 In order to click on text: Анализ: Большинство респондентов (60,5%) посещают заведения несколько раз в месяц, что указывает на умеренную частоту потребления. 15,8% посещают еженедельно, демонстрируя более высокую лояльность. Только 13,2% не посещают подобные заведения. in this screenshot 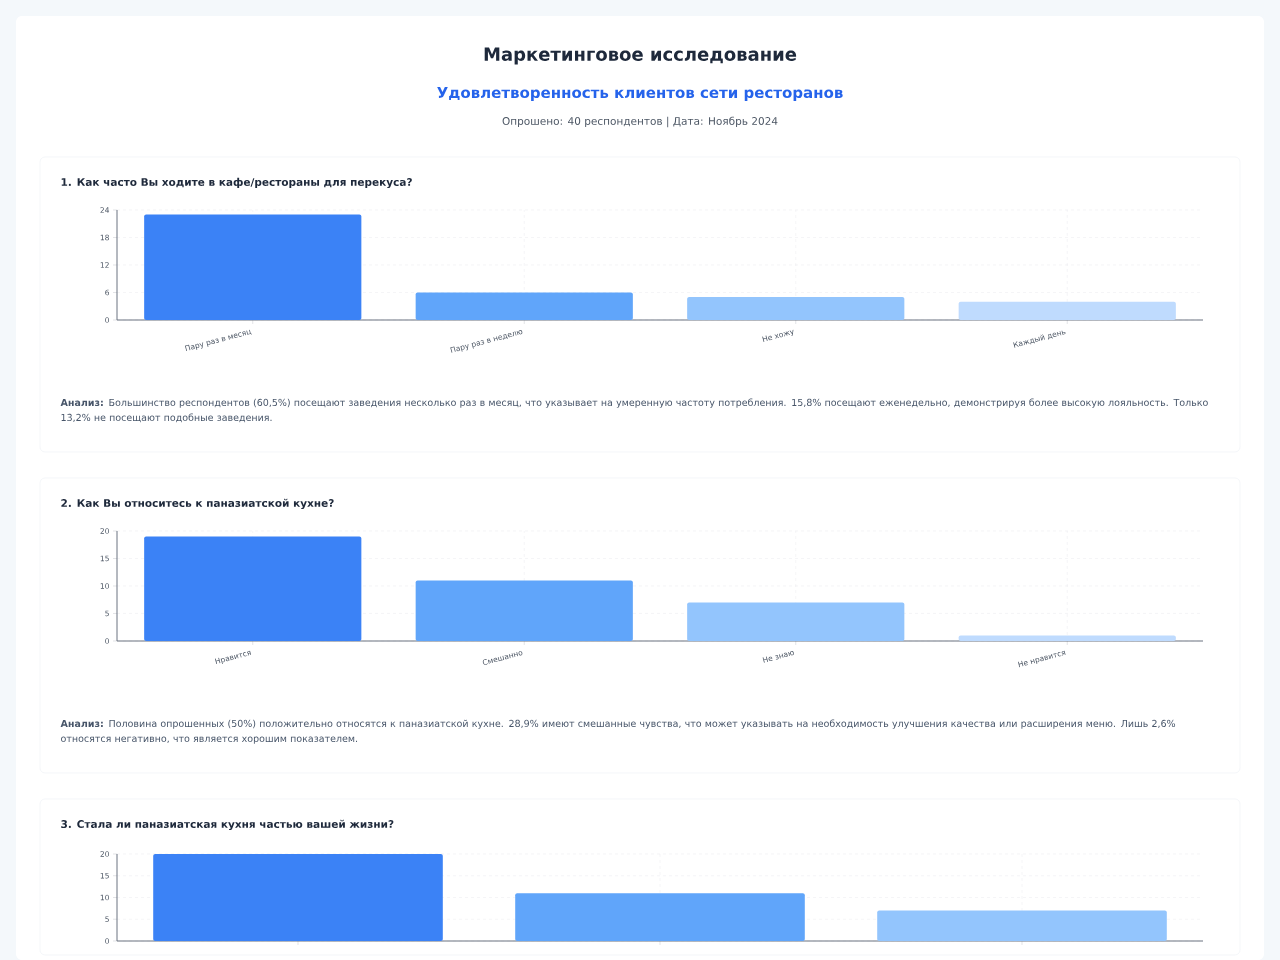, I will do `click(634, 410)`.